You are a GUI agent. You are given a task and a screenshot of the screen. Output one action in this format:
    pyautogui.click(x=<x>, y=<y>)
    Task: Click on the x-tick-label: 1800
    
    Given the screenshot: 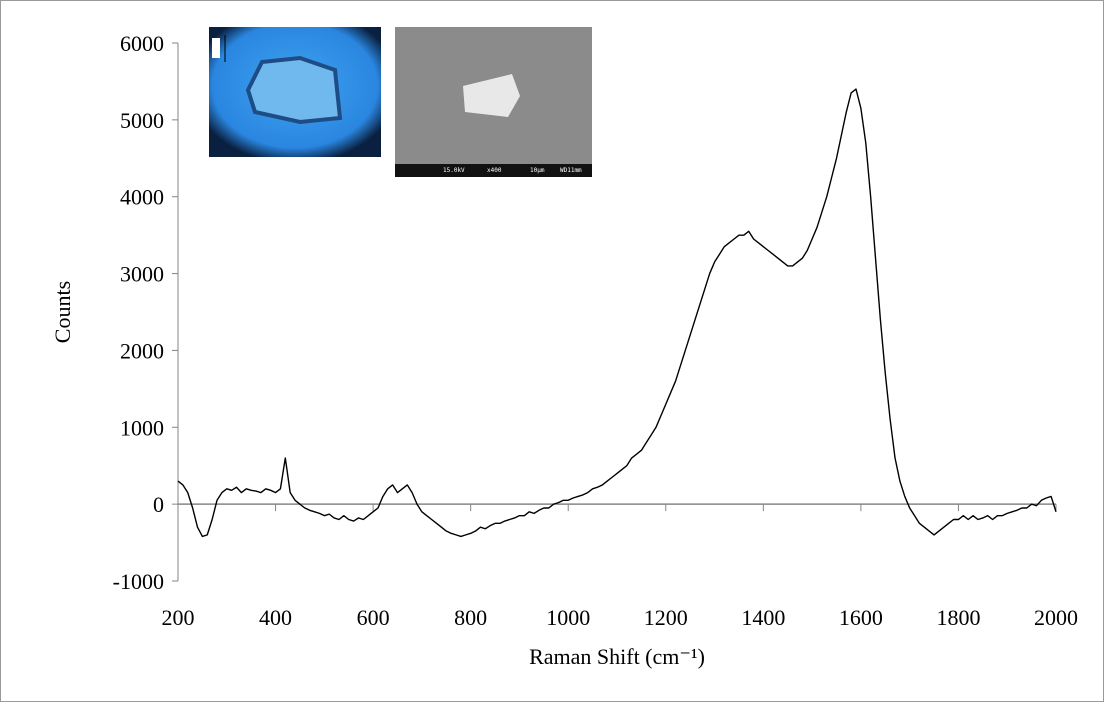 What is the action you would take?
    pyautogui.click(x=958, y=617)
    